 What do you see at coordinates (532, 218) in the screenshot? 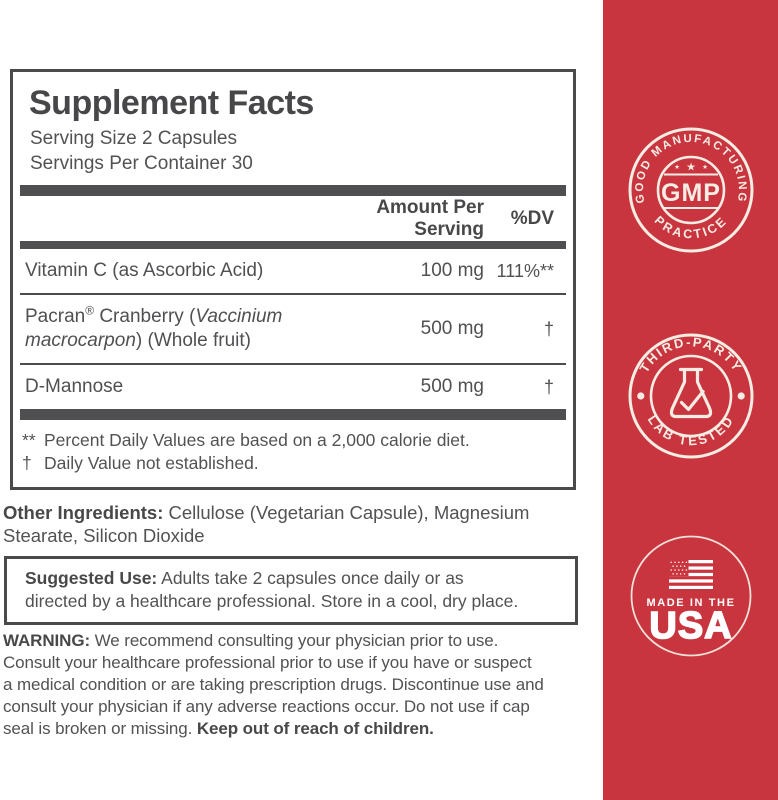
I see `column-header-dv: %DV` at bounding box center [532, 218].